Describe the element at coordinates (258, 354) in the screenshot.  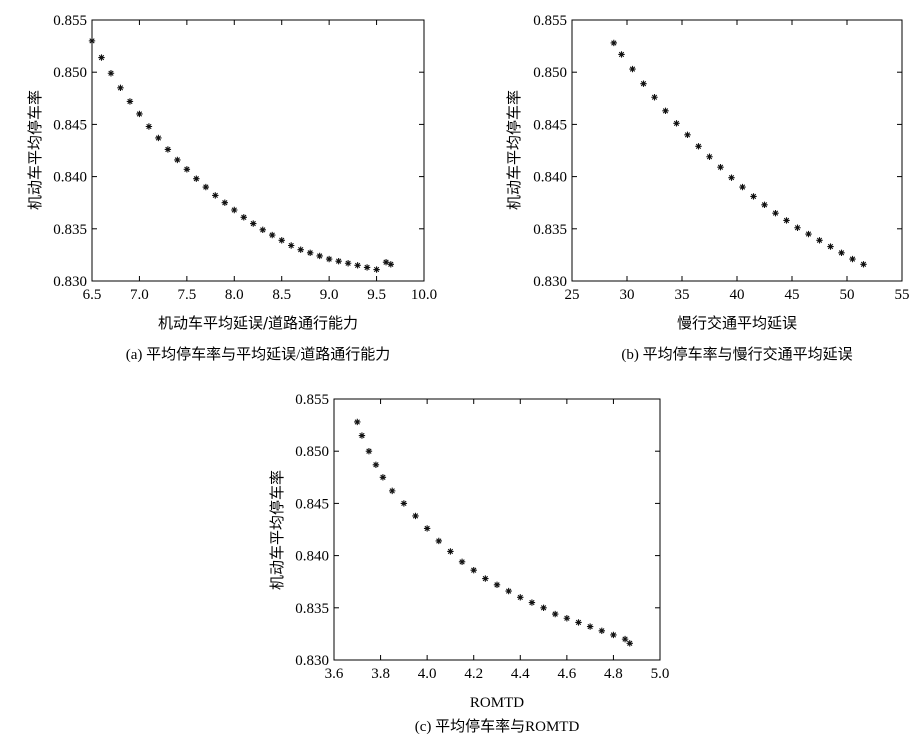
I see `chart-a-caption: (a) 平均停车率与平均延误/道路通行能力` at that location.